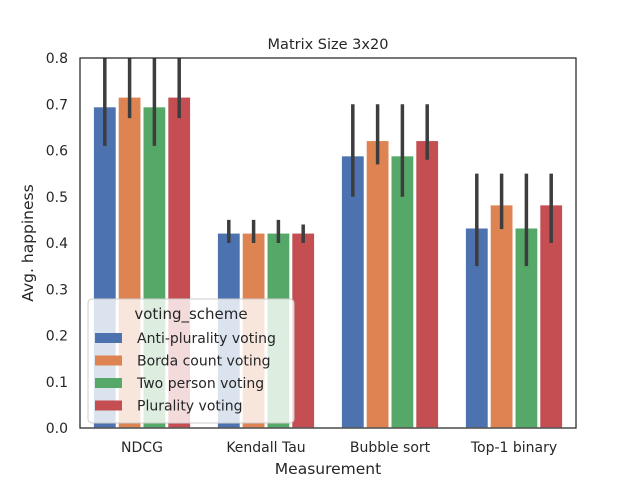 The height and width of the screenshot is (480, 640). I want to click on x-tick-label: Bubble sort, so click(390, 448).